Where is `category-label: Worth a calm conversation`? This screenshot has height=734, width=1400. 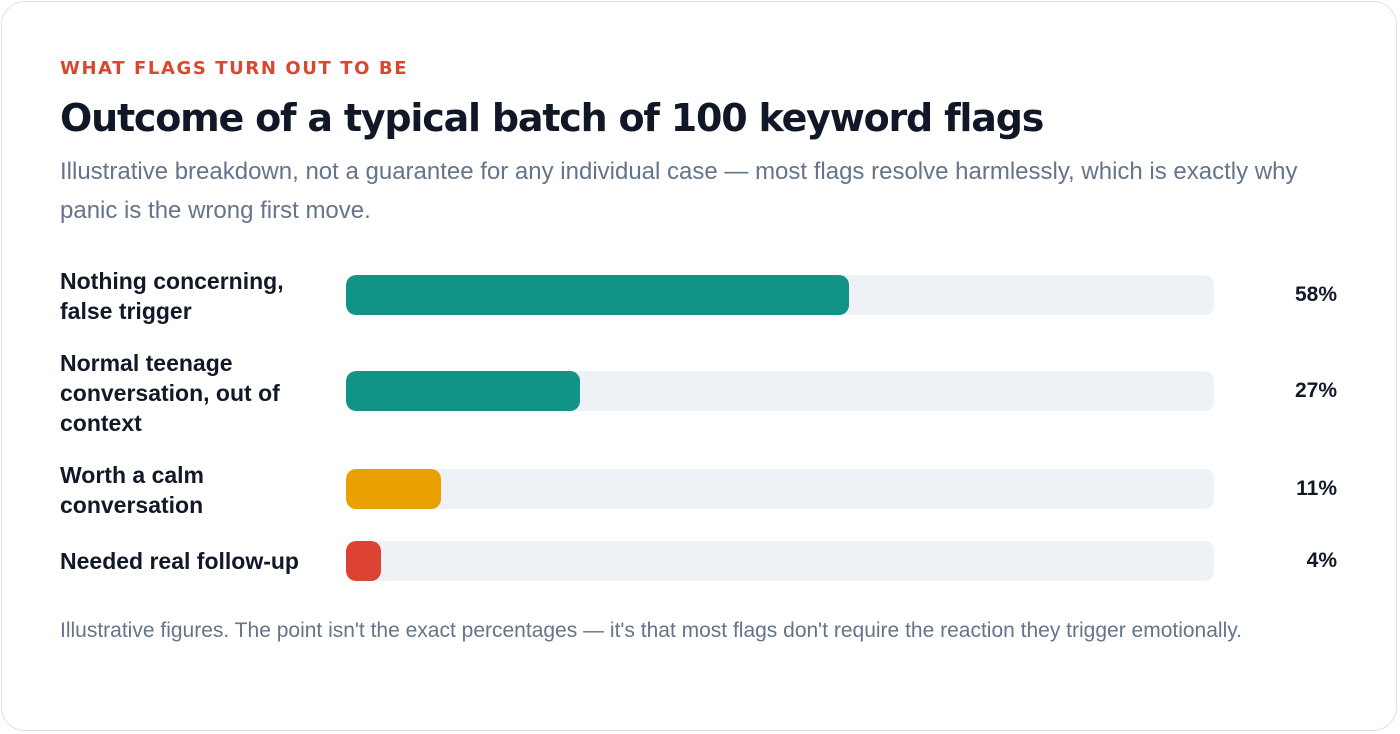 category-label: Worth a calm conversation is located at coordinates (132, 490).